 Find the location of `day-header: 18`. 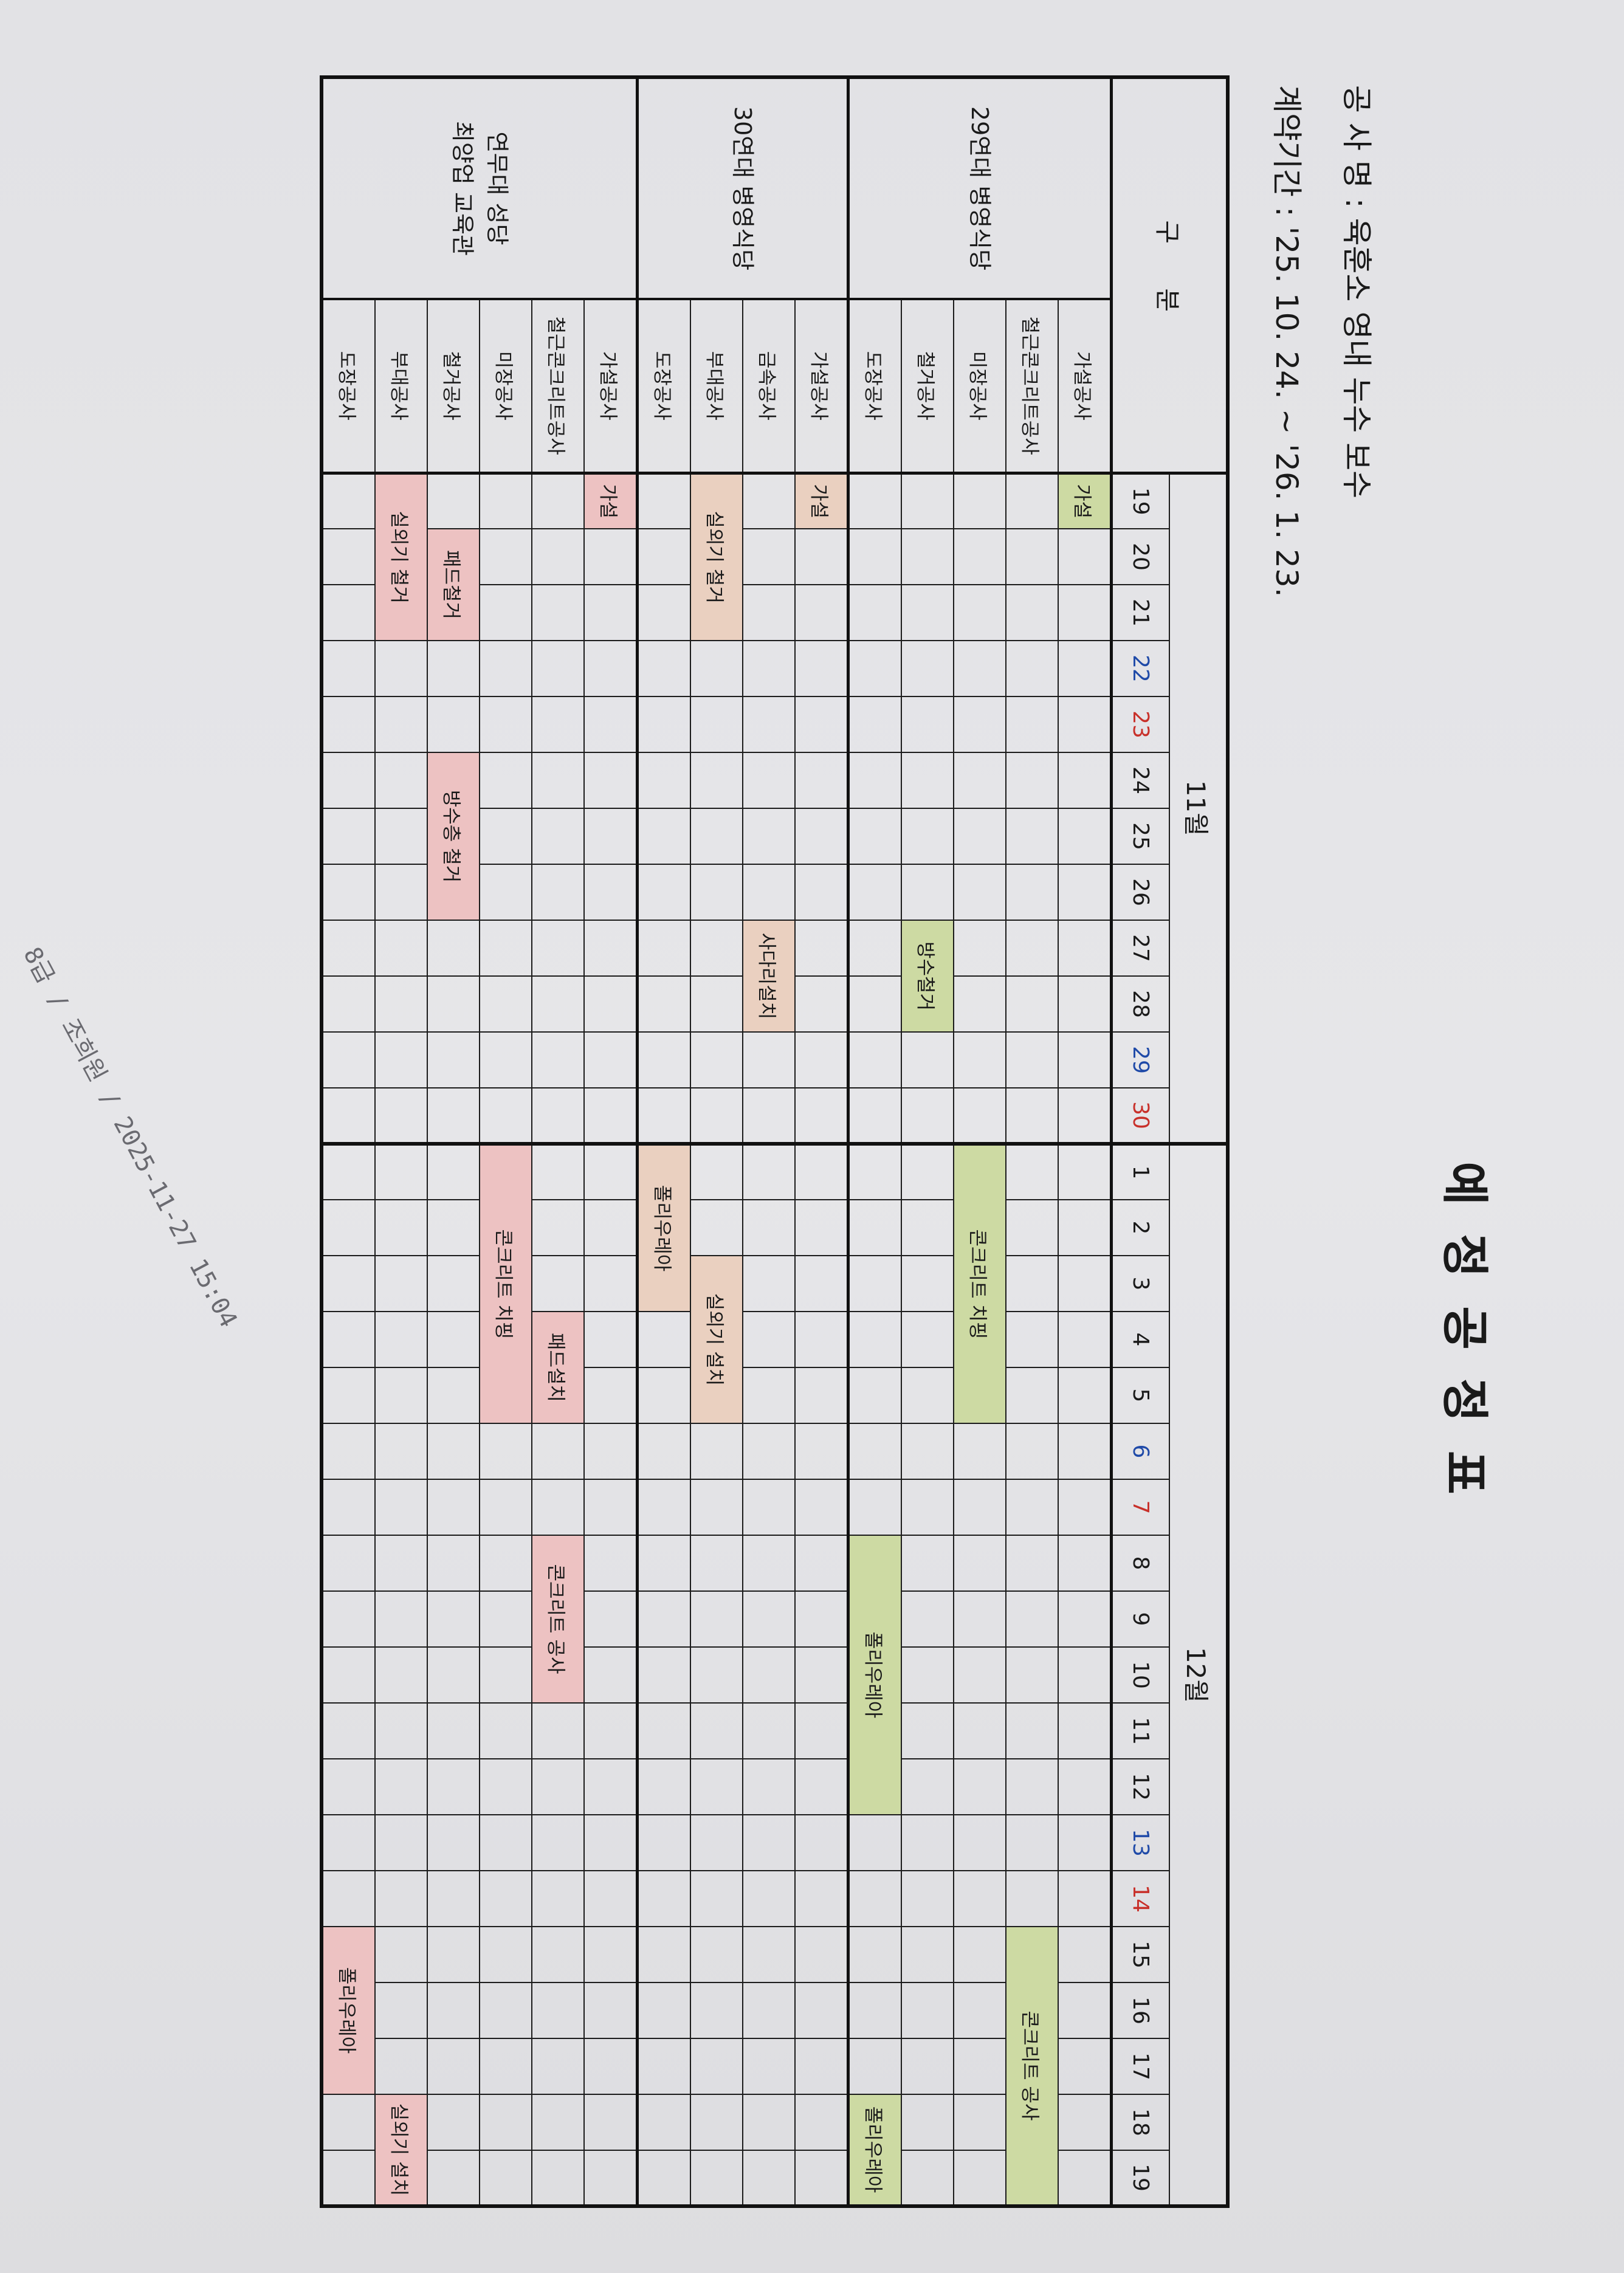

day-header: 18 is located at coordinates (1140, 2122).